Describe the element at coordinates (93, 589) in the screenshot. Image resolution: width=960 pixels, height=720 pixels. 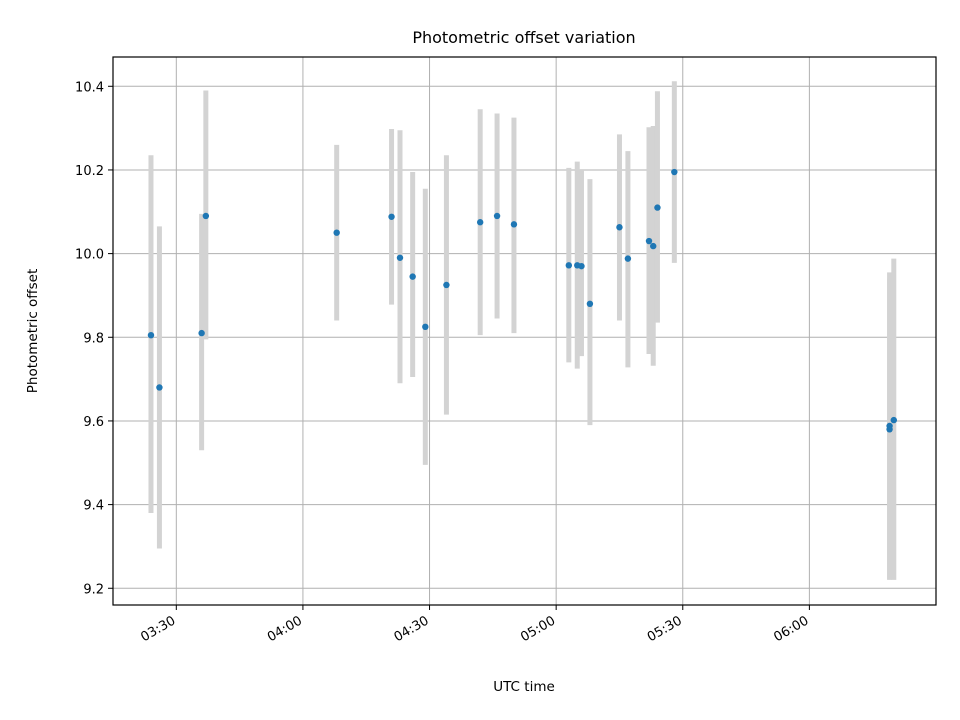
I see `y-tick-label: 9.2` at that location.